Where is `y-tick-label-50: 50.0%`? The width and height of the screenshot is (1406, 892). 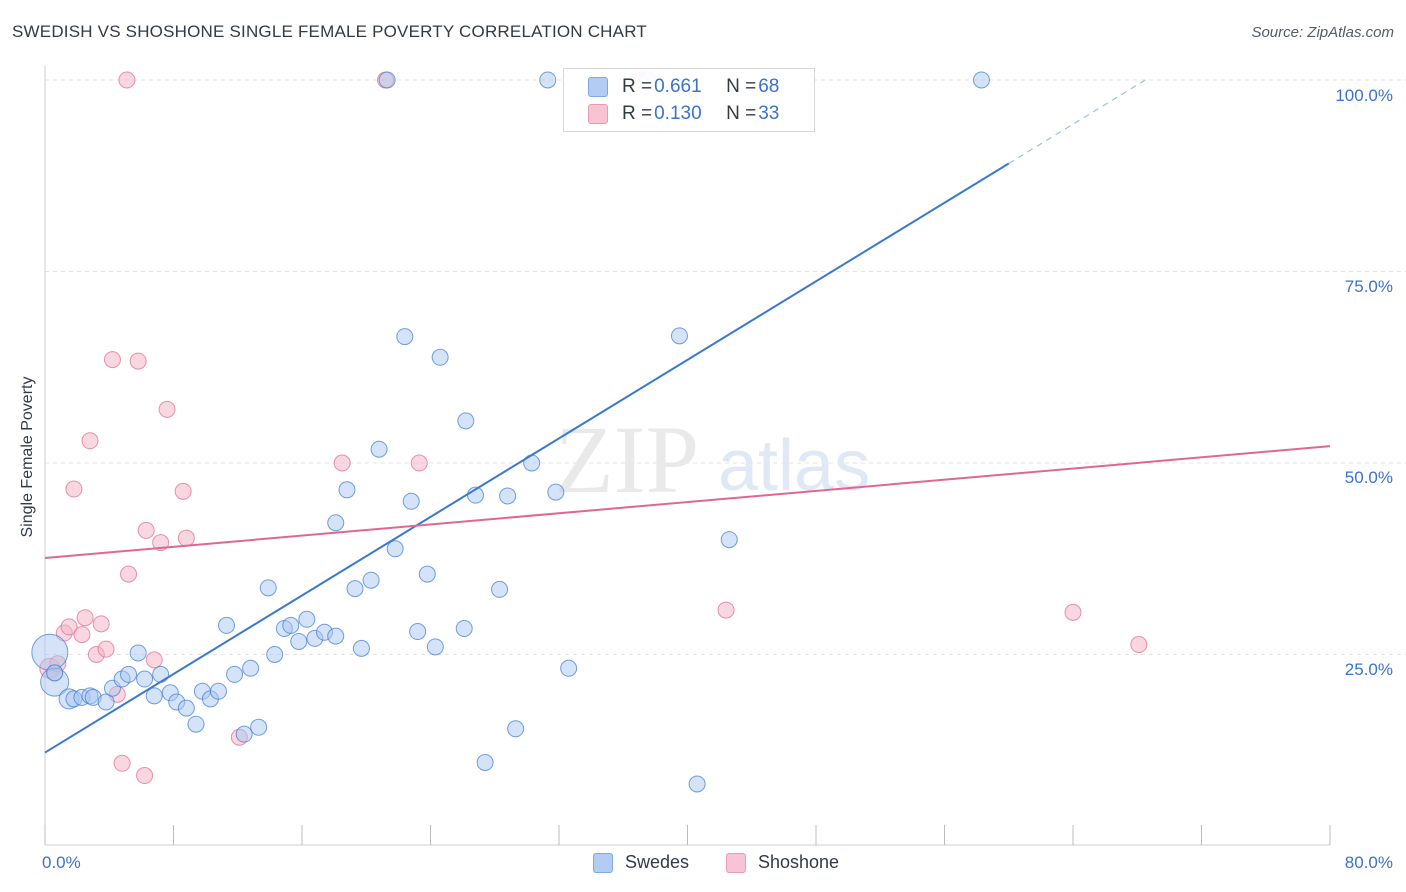 y-tick-label-50: 50.0% is located at coordinates (1368, 477).